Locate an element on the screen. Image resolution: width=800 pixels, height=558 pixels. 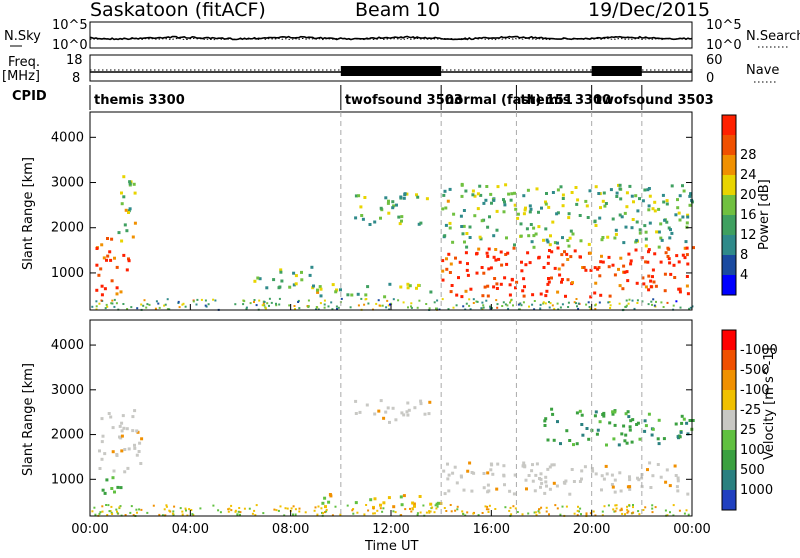
time-axis-label: Time UT is located at coordinates (391, 546).